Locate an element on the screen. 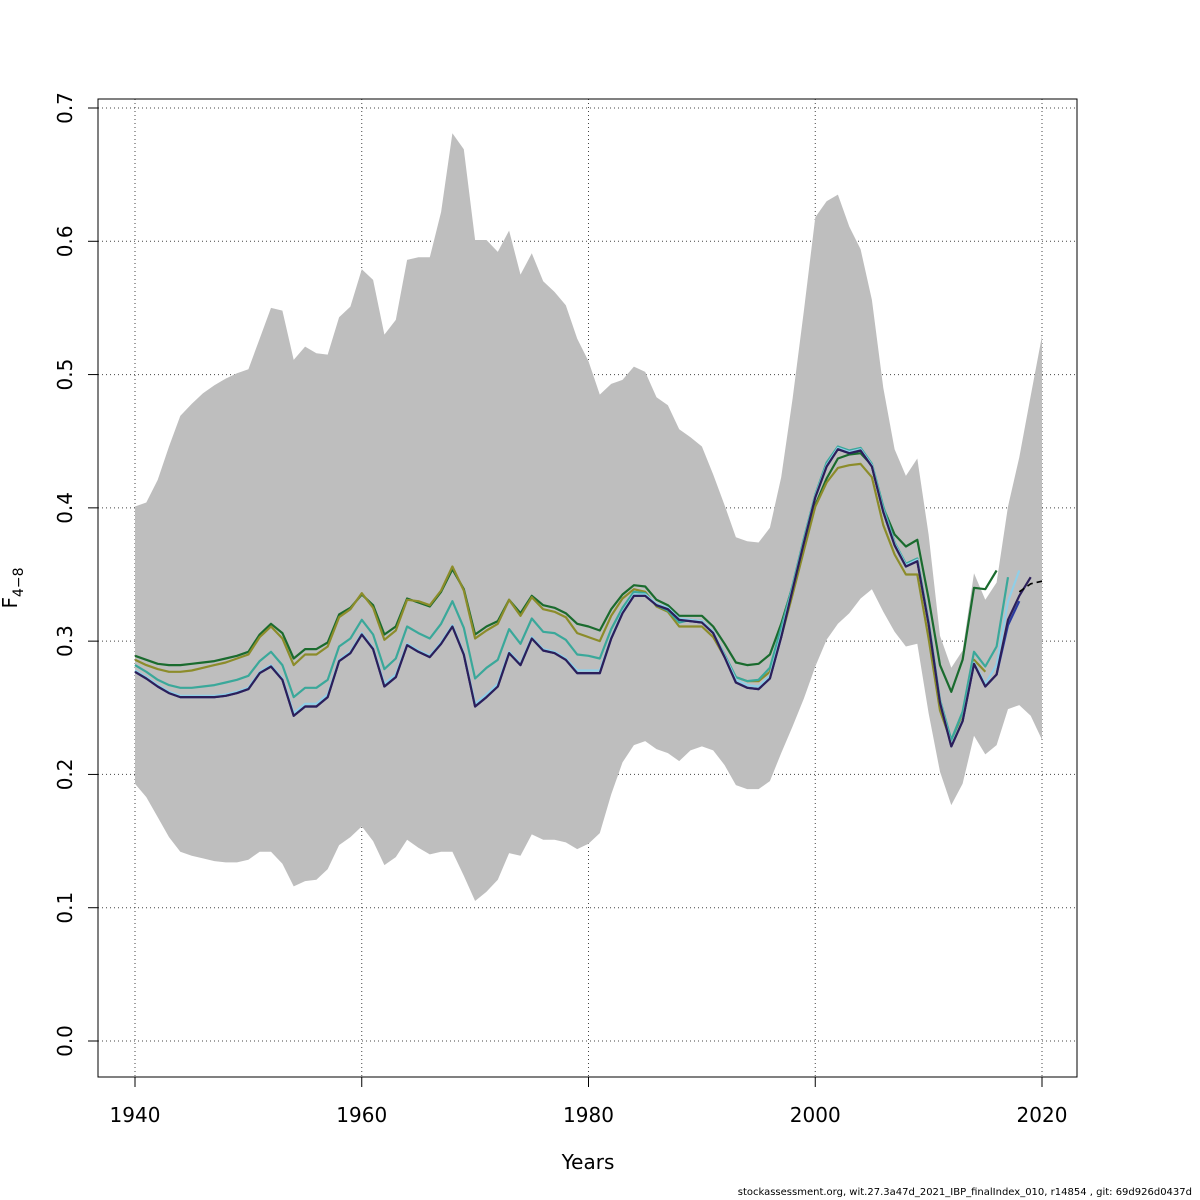 The width and height of the screenshot is (1200, 1200). y-tick-label: 0.2 is located at coordinates (65, 774).